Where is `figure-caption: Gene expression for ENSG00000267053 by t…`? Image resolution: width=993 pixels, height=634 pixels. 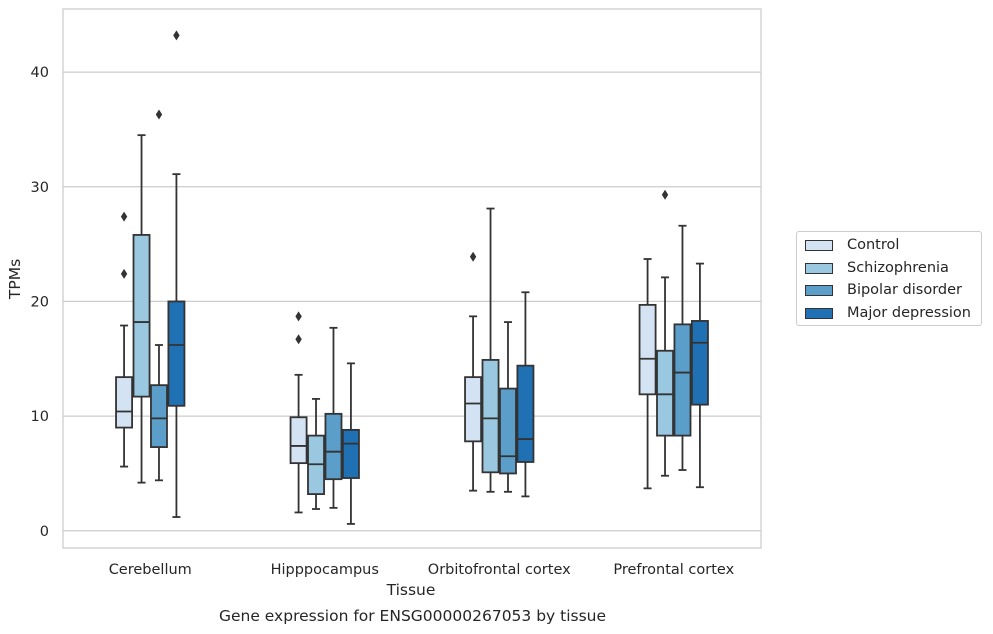 figure-caption: Gene expression for ENSG00000267053 by t… is located at coordinates (412, 616).